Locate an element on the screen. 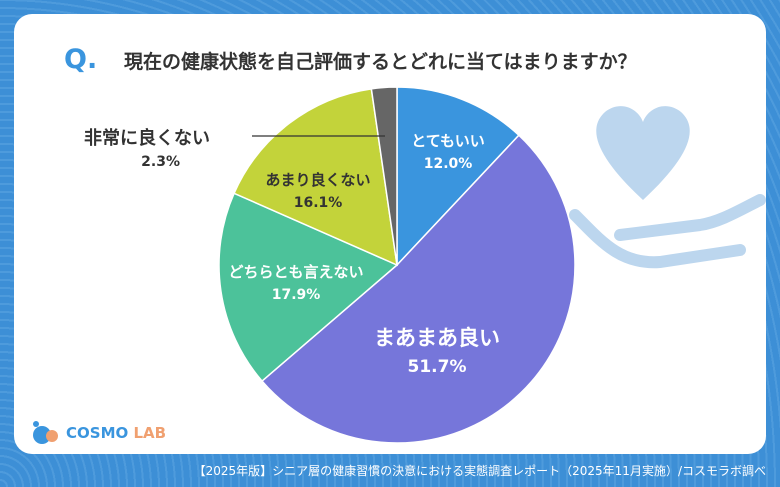 This screenshot has height=487, width=780. logo-text: COSMO LAB is located at coordinates (116, 433).